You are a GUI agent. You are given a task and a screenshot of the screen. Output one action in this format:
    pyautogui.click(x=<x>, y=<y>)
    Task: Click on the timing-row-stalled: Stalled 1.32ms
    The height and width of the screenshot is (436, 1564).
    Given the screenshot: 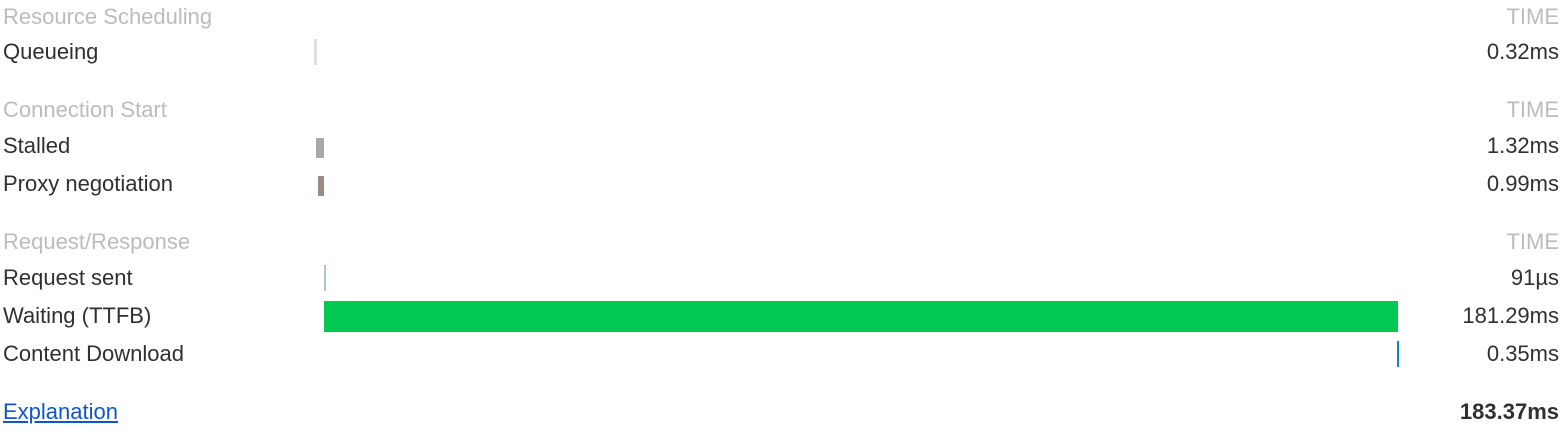 What is the action you would take?
    pyautogui.click(x=782, y=146)
    